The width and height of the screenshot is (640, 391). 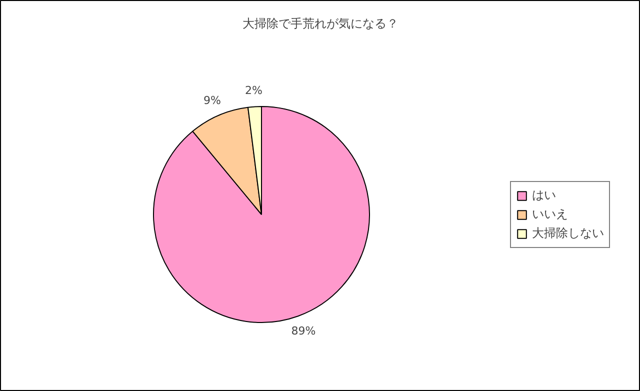 I want to click on data-label: 9%, so click(x=212, y=101).